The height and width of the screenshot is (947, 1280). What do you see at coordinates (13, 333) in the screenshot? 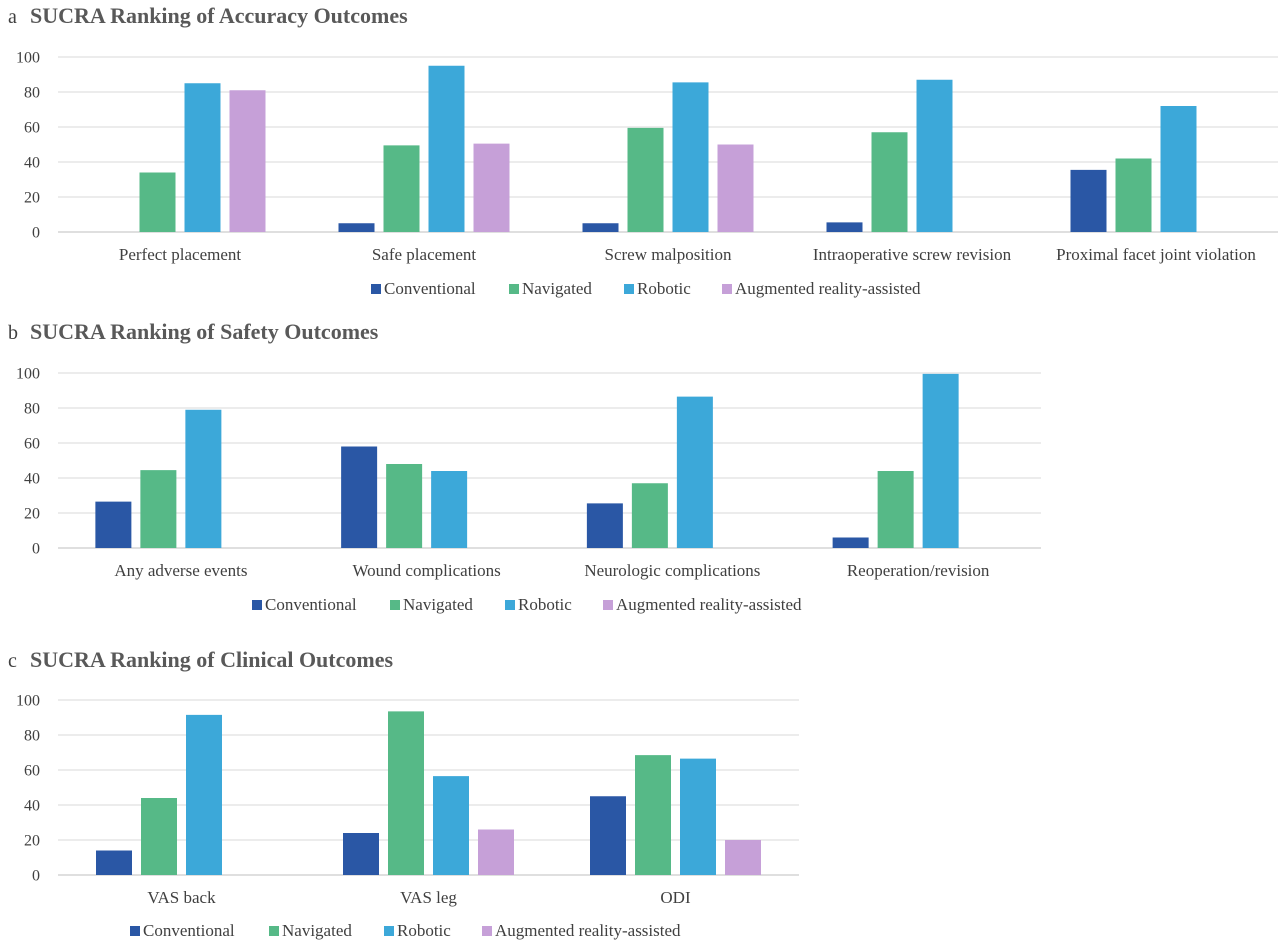
I see `panel-letter: b` at bounding box center [13, 333].